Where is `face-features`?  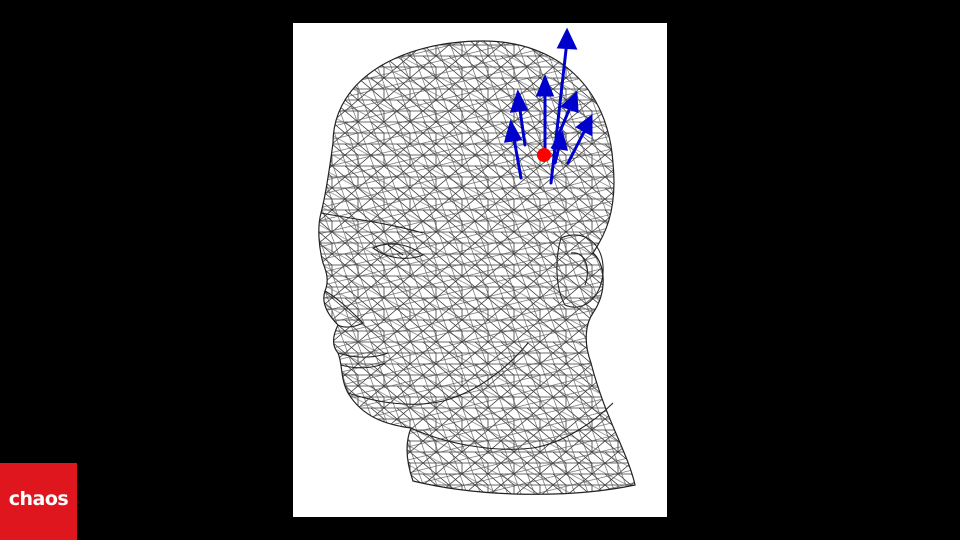
face-features is located at coordinates (467, 331).